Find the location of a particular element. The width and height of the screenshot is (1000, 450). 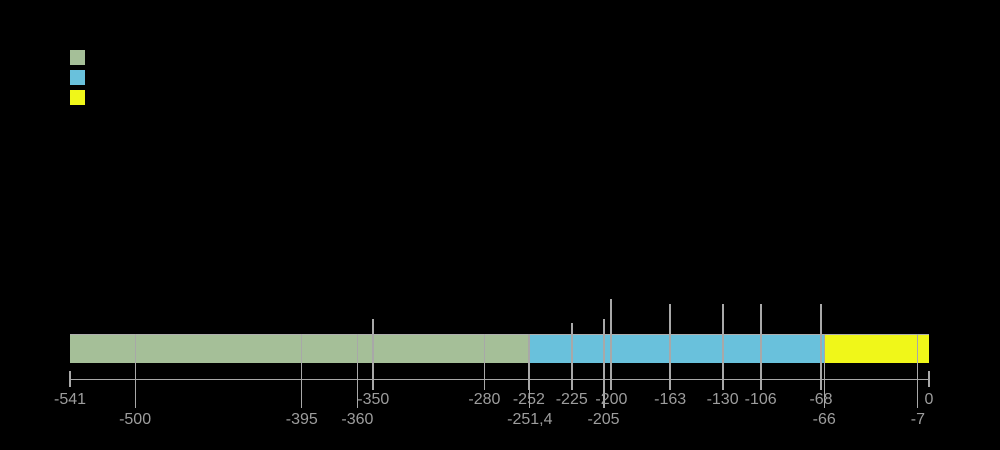

tick-label--66: -66 is located at coordinates (824, 419).